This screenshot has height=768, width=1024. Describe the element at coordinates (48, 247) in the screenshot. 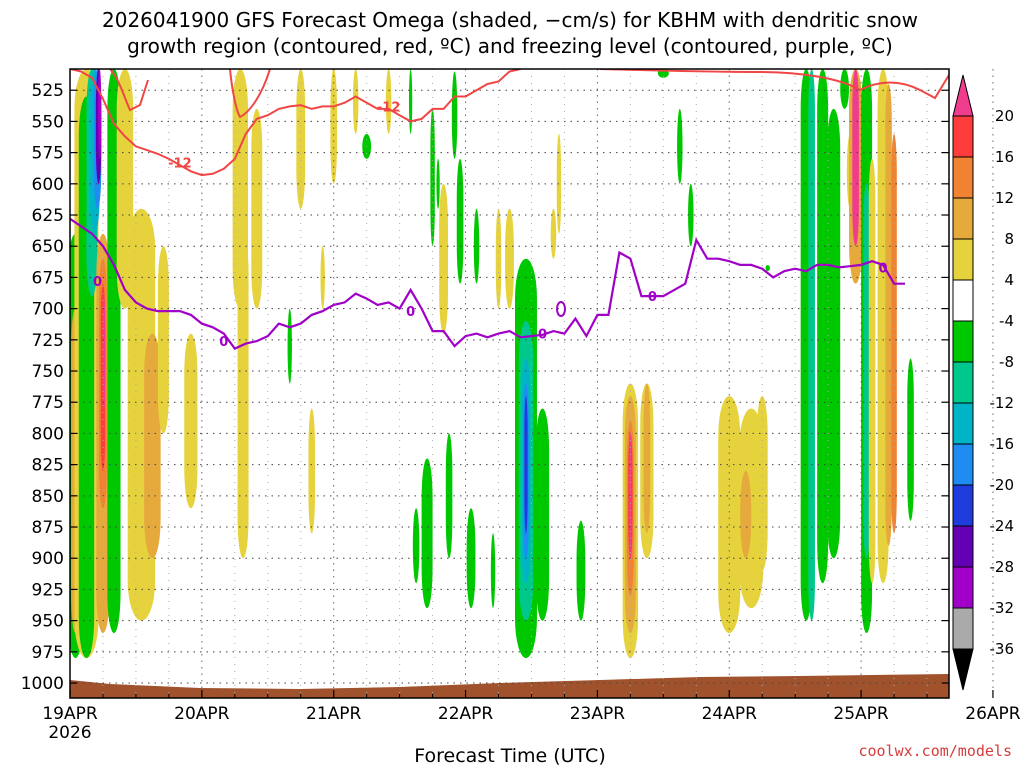

I see `y-tick-label: 650` at that location.